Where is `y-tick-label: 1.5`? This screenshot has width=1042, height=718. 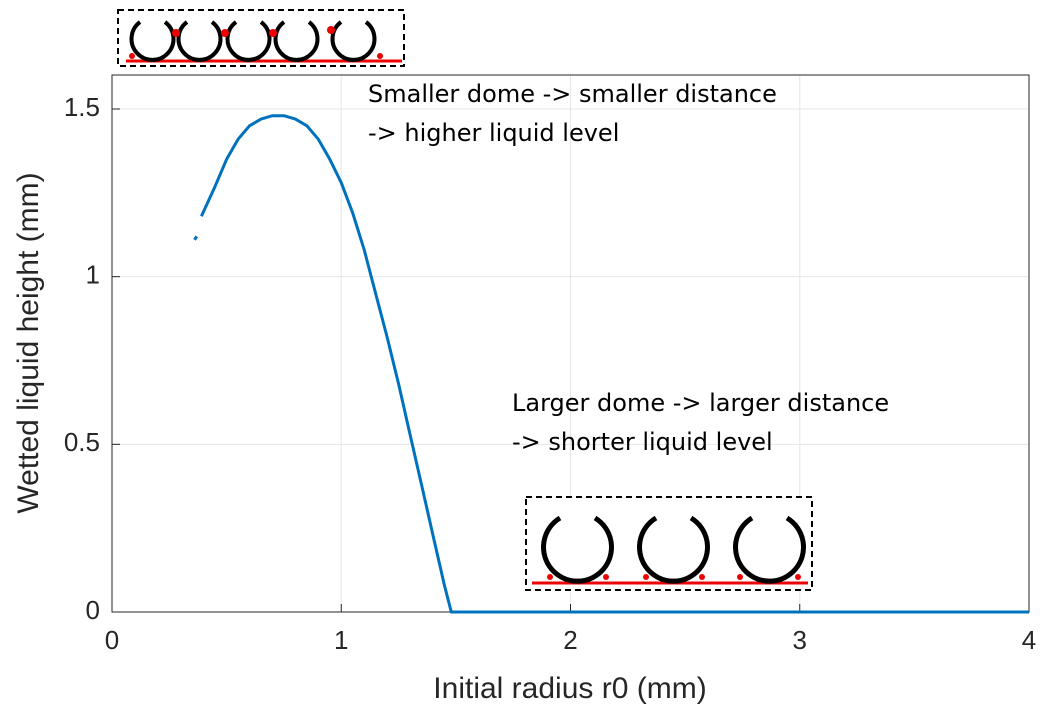
y-tick-label: 1.5 is located at coordinates (82, 107).